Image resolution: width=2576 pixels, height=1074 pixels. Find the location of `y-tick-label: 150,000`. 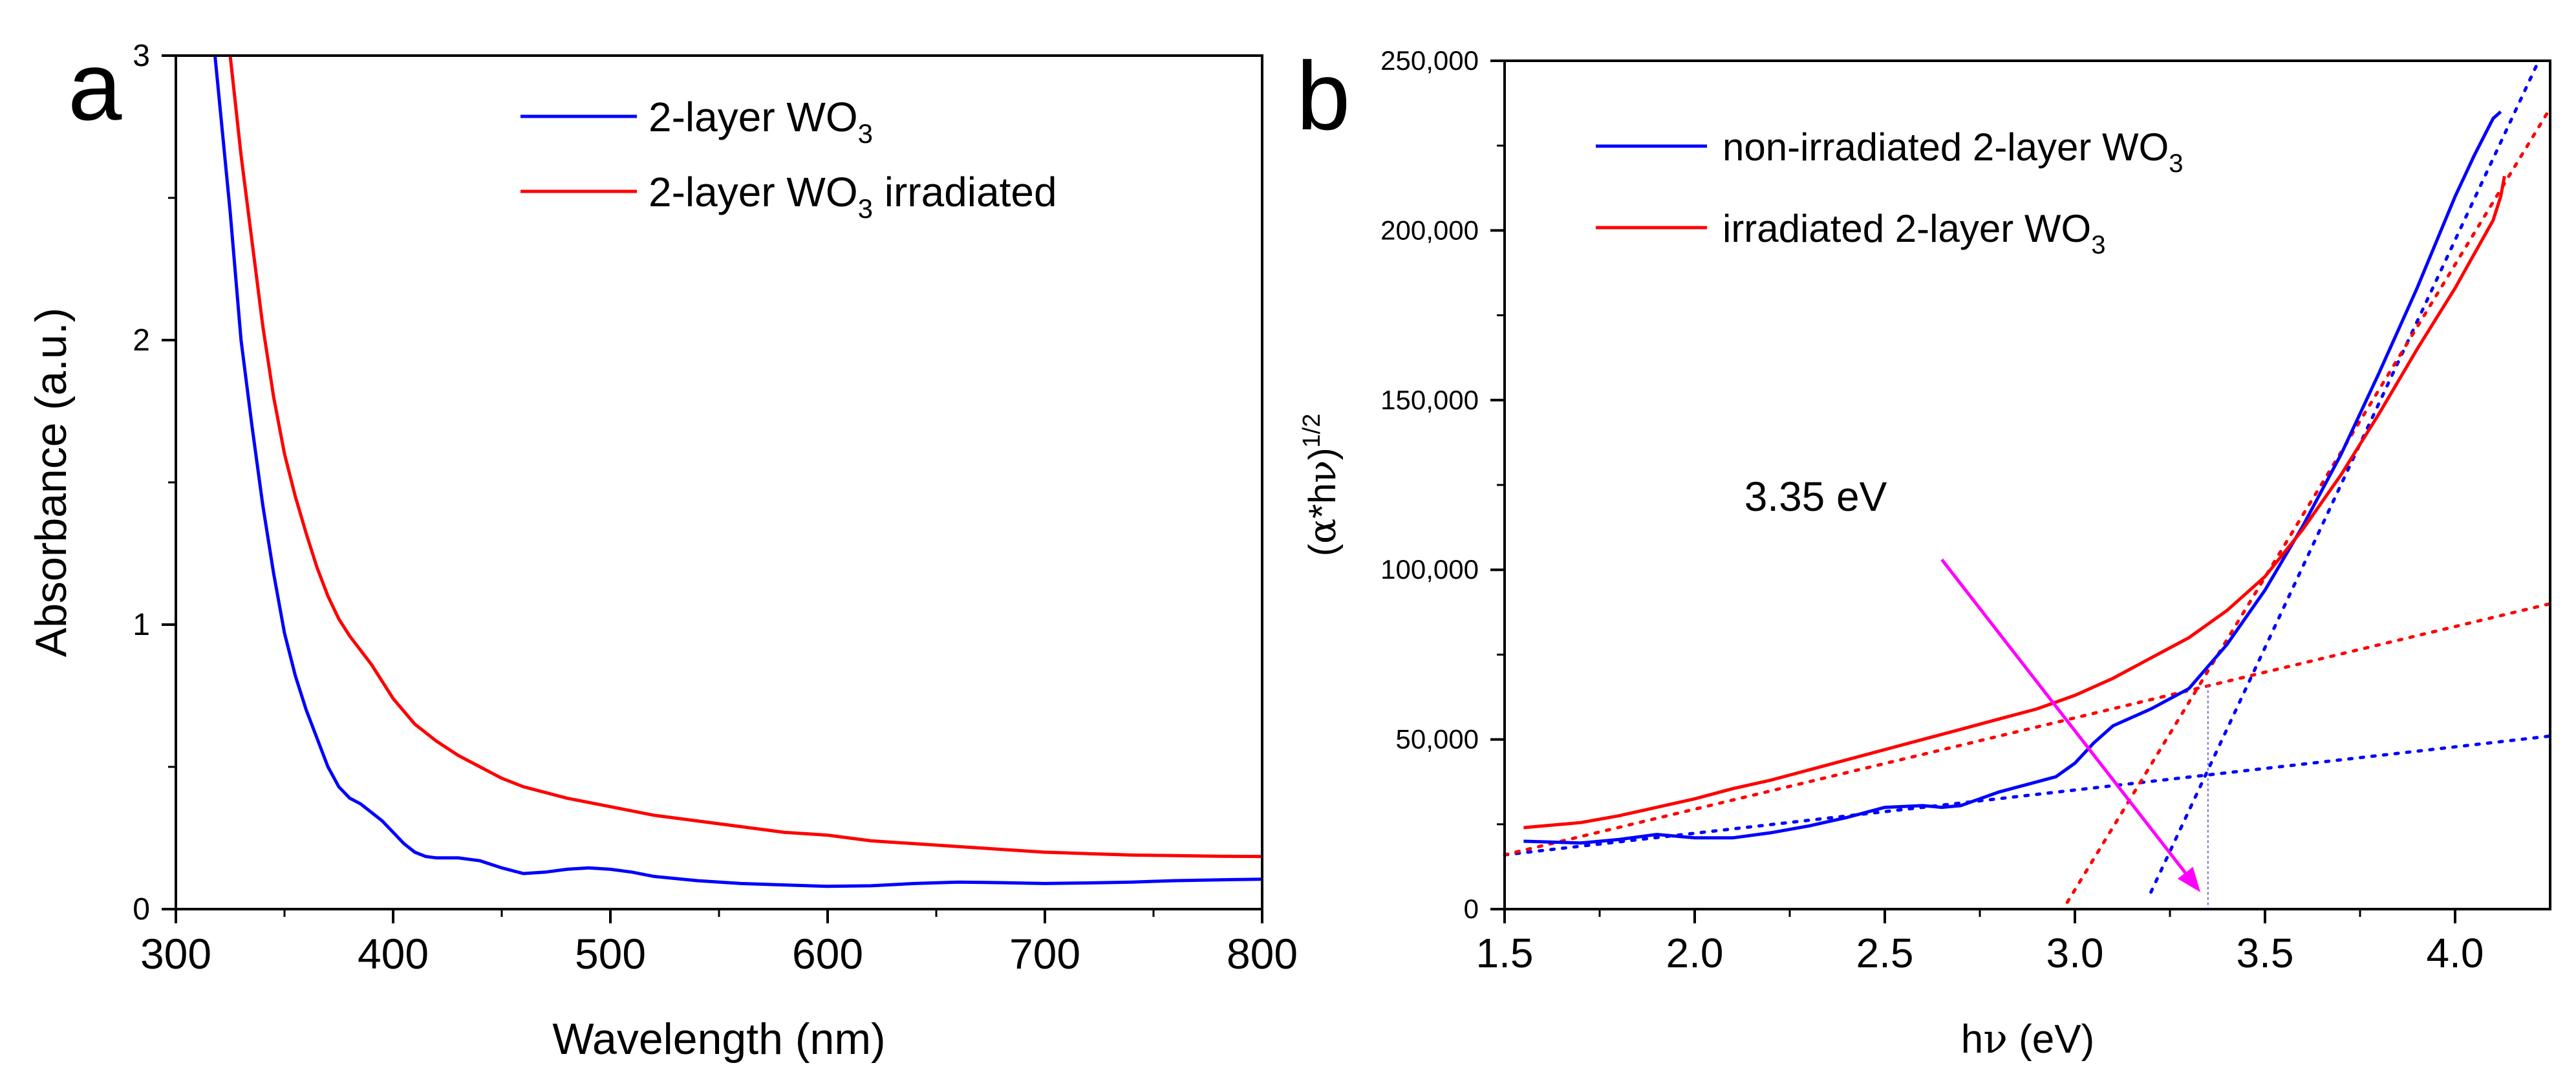

y-tick-label: 150,000 is located at coordinates (1429, 400).